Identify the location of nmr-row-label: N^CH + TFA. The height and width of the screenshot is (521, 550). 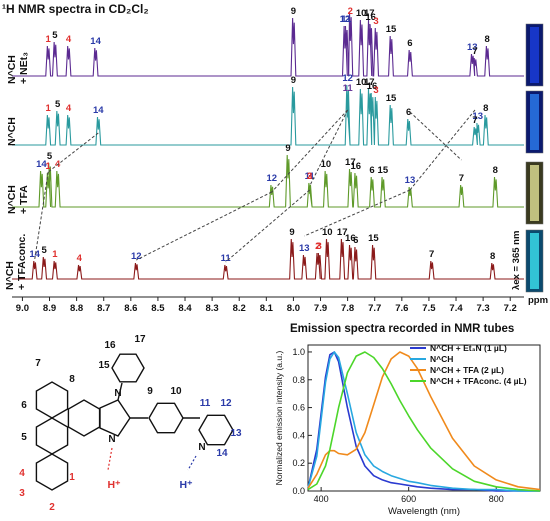
(18, 199).